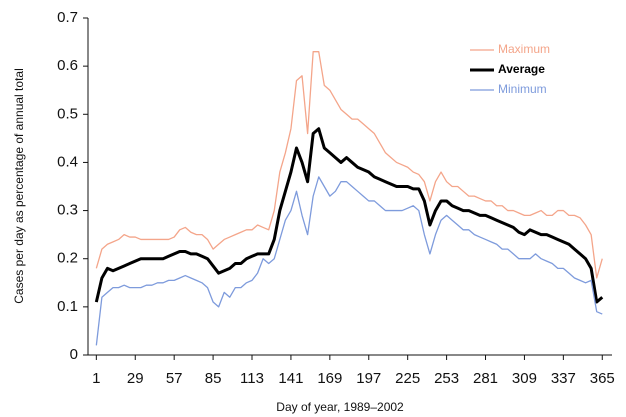 This screenshot has height=417, width=626. What do you see at coordinates (524, 49) in the screenshot?
I see `legend-label: Maximum` at bounding box center [524, 49].